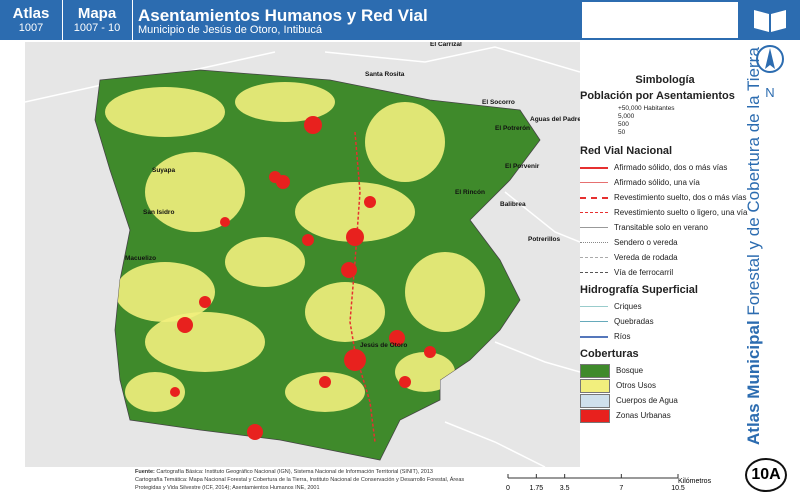  What do you see at coordinates (446, 45) in the screenshot?
I see `place-label: El Carrizal` at bounding box center [446, 45].